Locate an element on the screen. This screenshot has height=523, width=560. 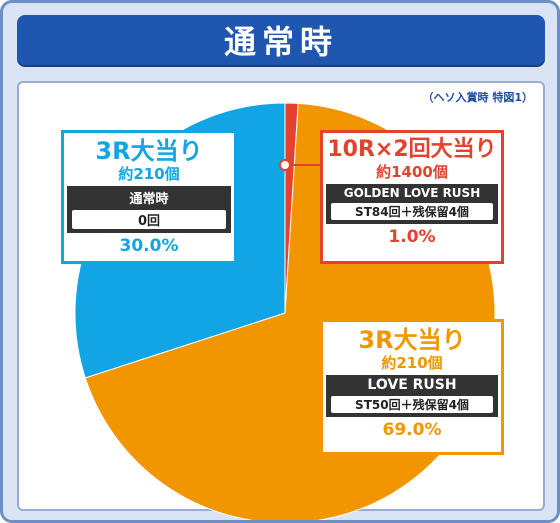
title-banner: 通常時 is located at coordinates (281, 40).